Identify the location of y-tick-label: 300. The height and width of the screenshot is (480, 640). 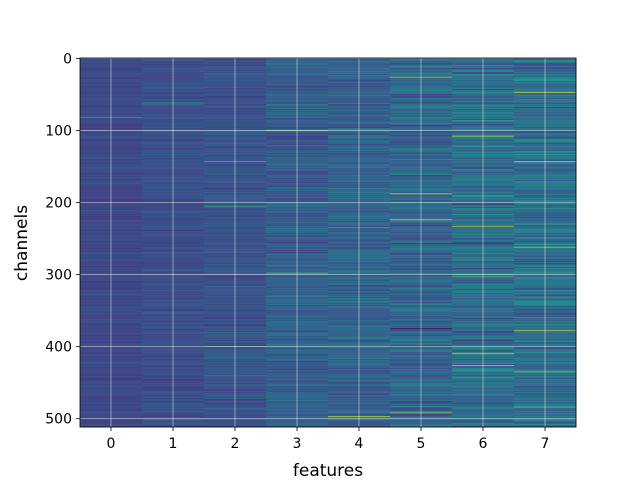
(58, 276).